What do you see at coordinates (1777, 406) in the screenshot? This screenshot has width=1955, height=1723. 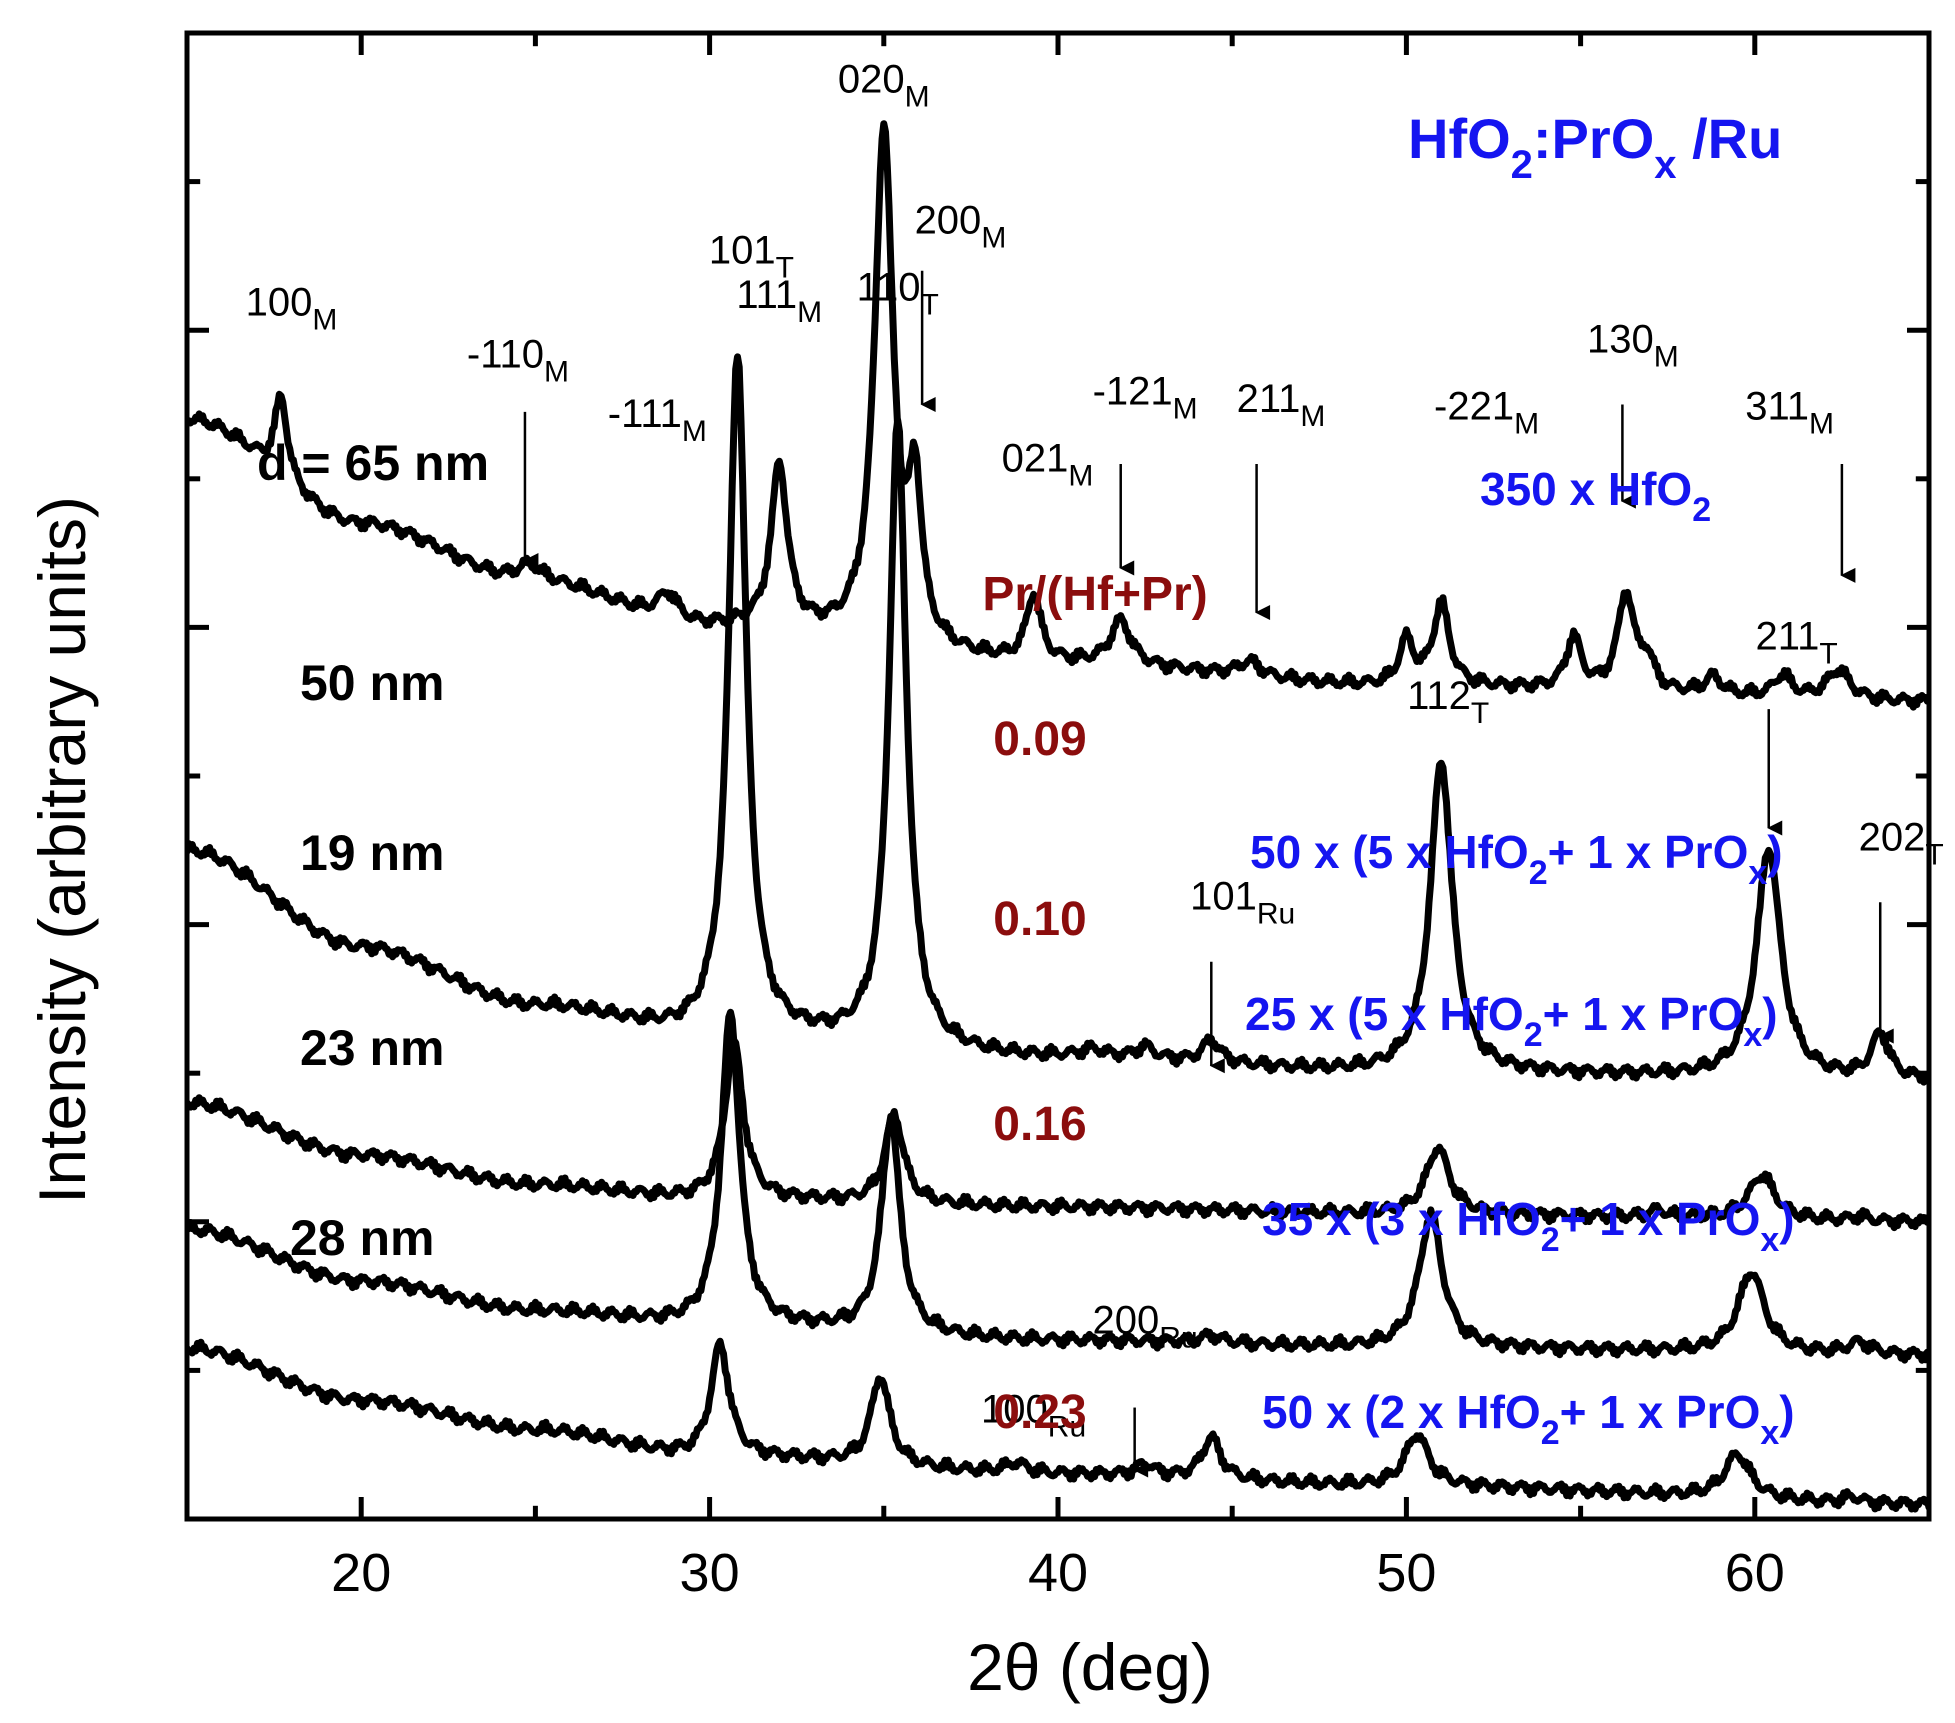 I see `peak-index: 311` at bounding box center [1777, 406].